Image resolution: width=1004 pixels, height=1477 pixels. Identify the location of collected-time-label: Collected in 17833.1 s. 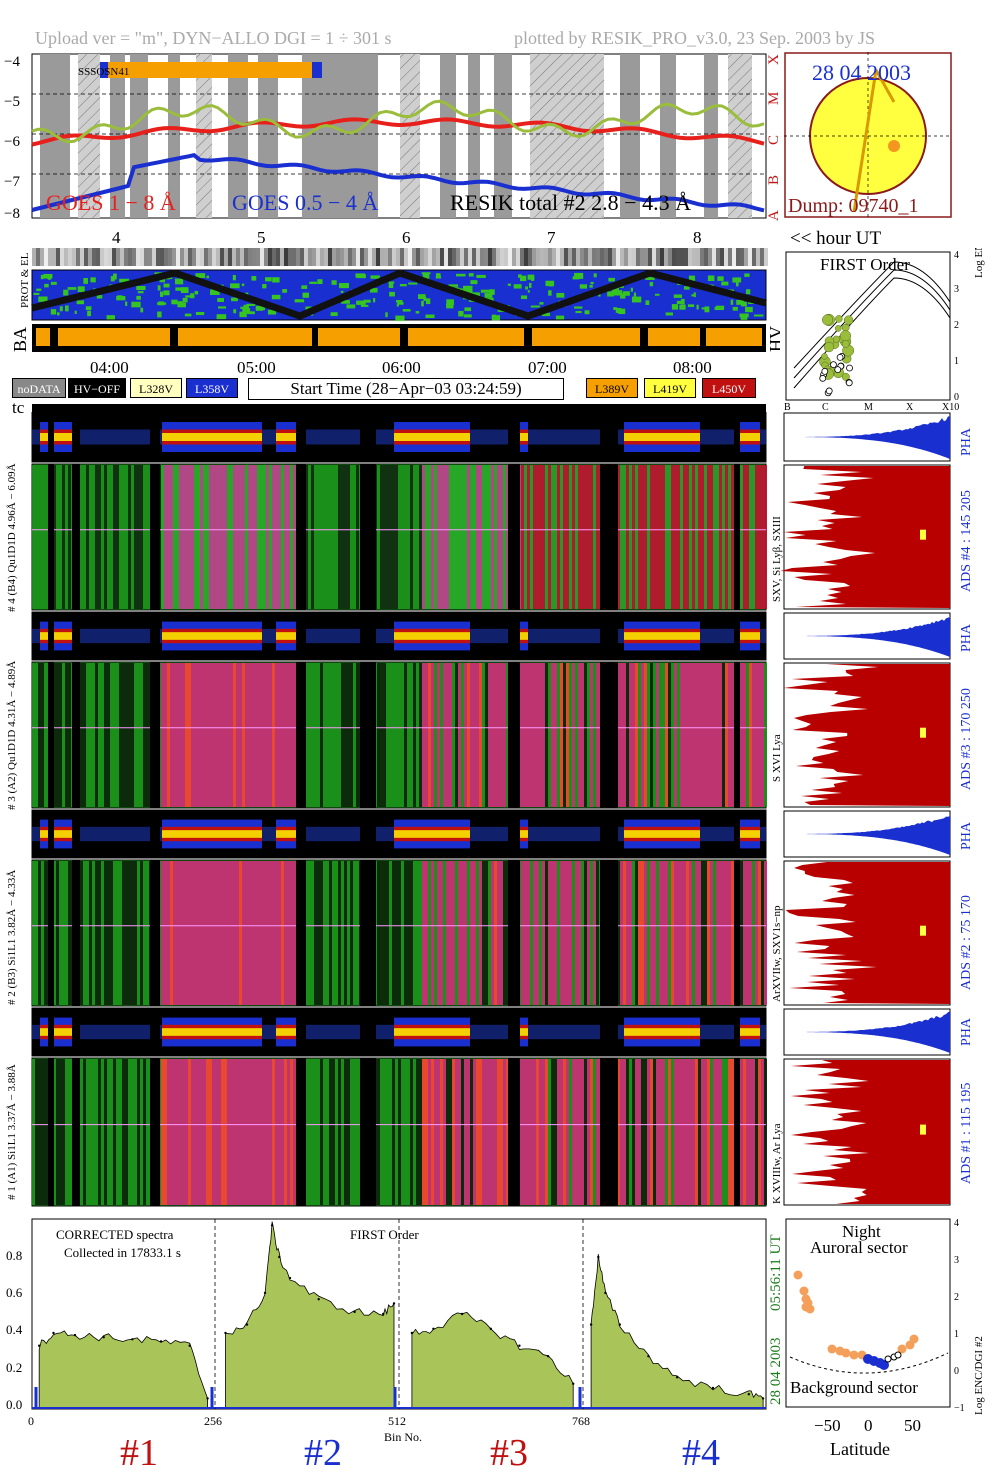
(122, 1252).